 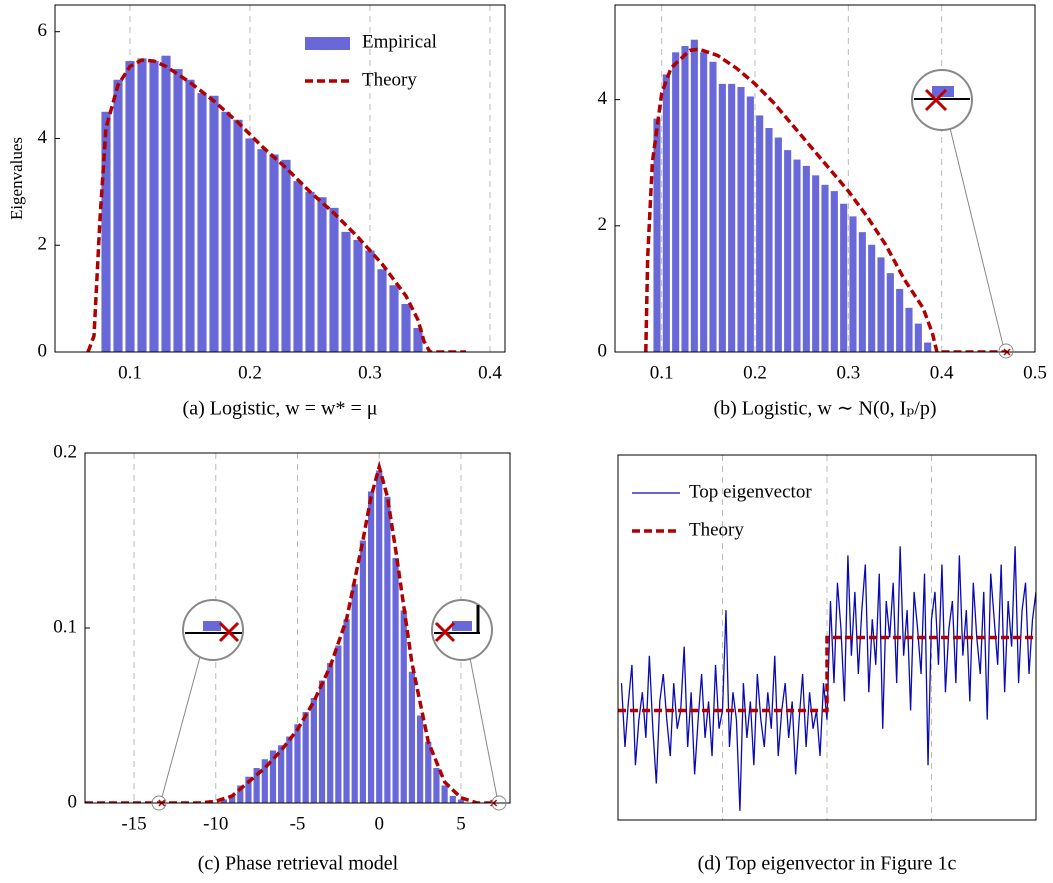 I want to click on legend-label: Theory, so click(x=716, y=529).